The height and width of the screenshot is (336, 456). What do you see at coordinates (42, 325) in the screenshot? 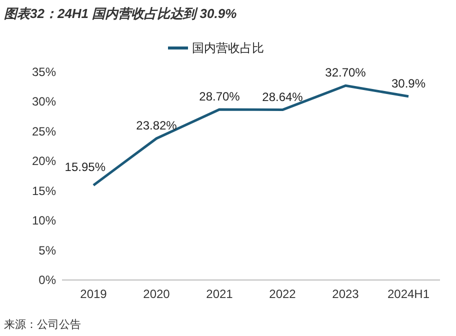
I see `annotation: 来源：公司公告` at bounding box center [42, 325].